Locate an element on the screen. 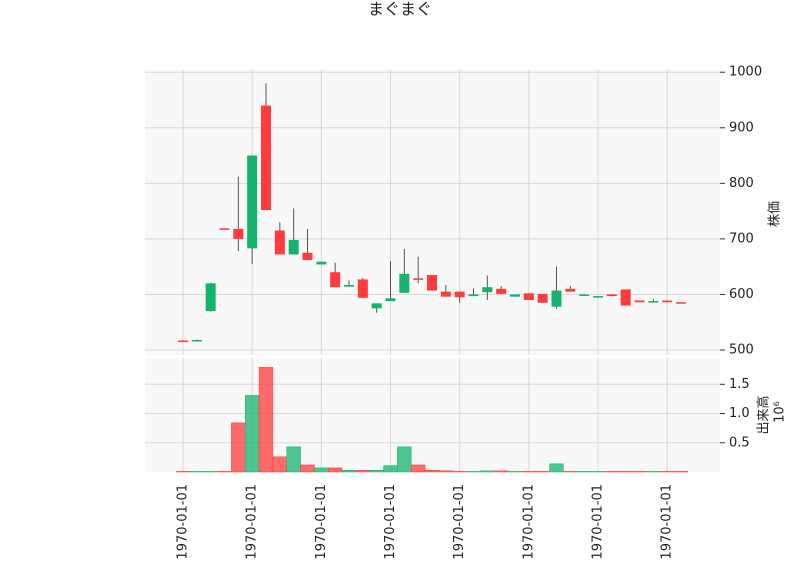  y-tick-label: 900 is located at coordinates (741, 127).